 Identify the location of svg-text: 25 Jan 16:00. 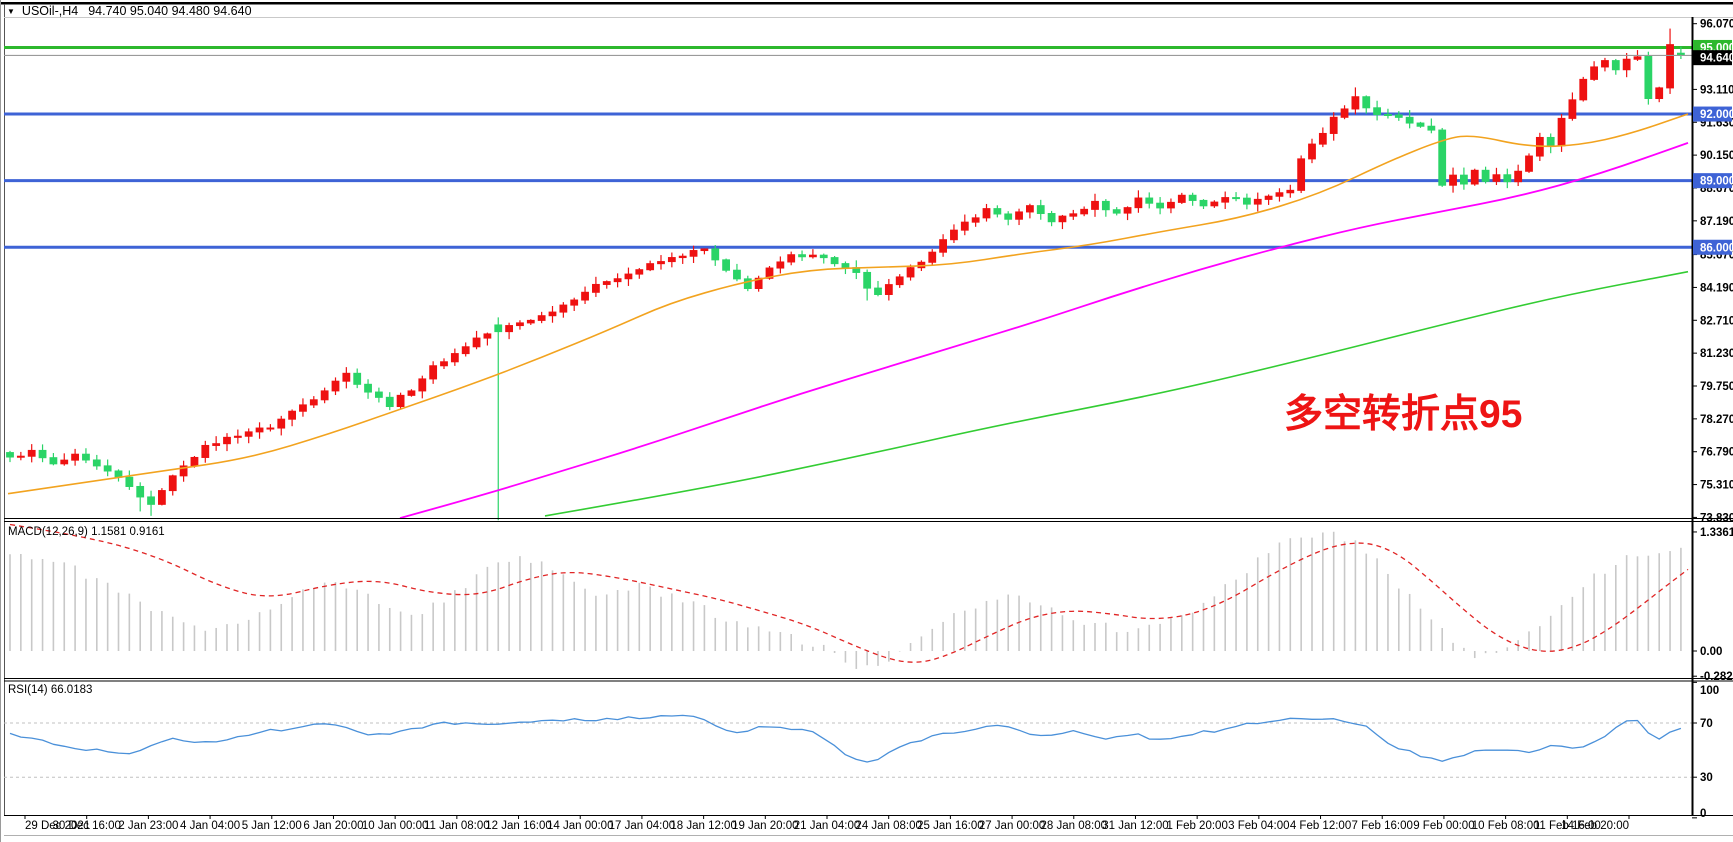
(950, 826).